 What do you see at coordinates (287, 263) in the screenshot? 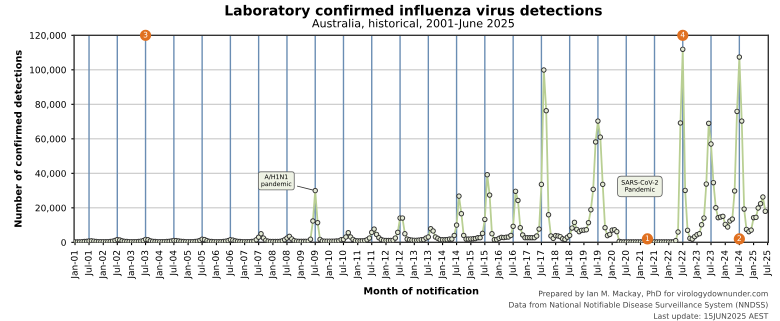
I see `x-tick-label: Jul-08` at bounding box center [287, 263].